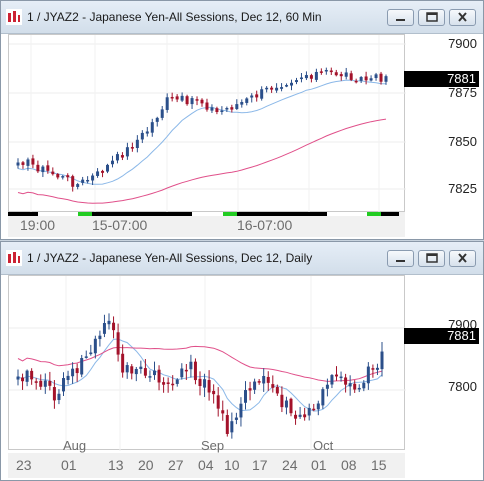  I want to click on x-tick-label: 08, so click(349, 465).